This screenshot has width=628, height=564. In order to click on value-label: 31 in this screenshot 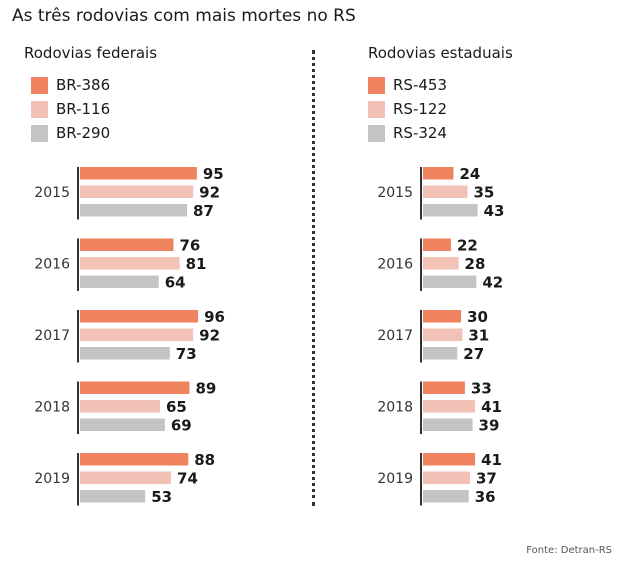, I will do `click(478, 336)`.